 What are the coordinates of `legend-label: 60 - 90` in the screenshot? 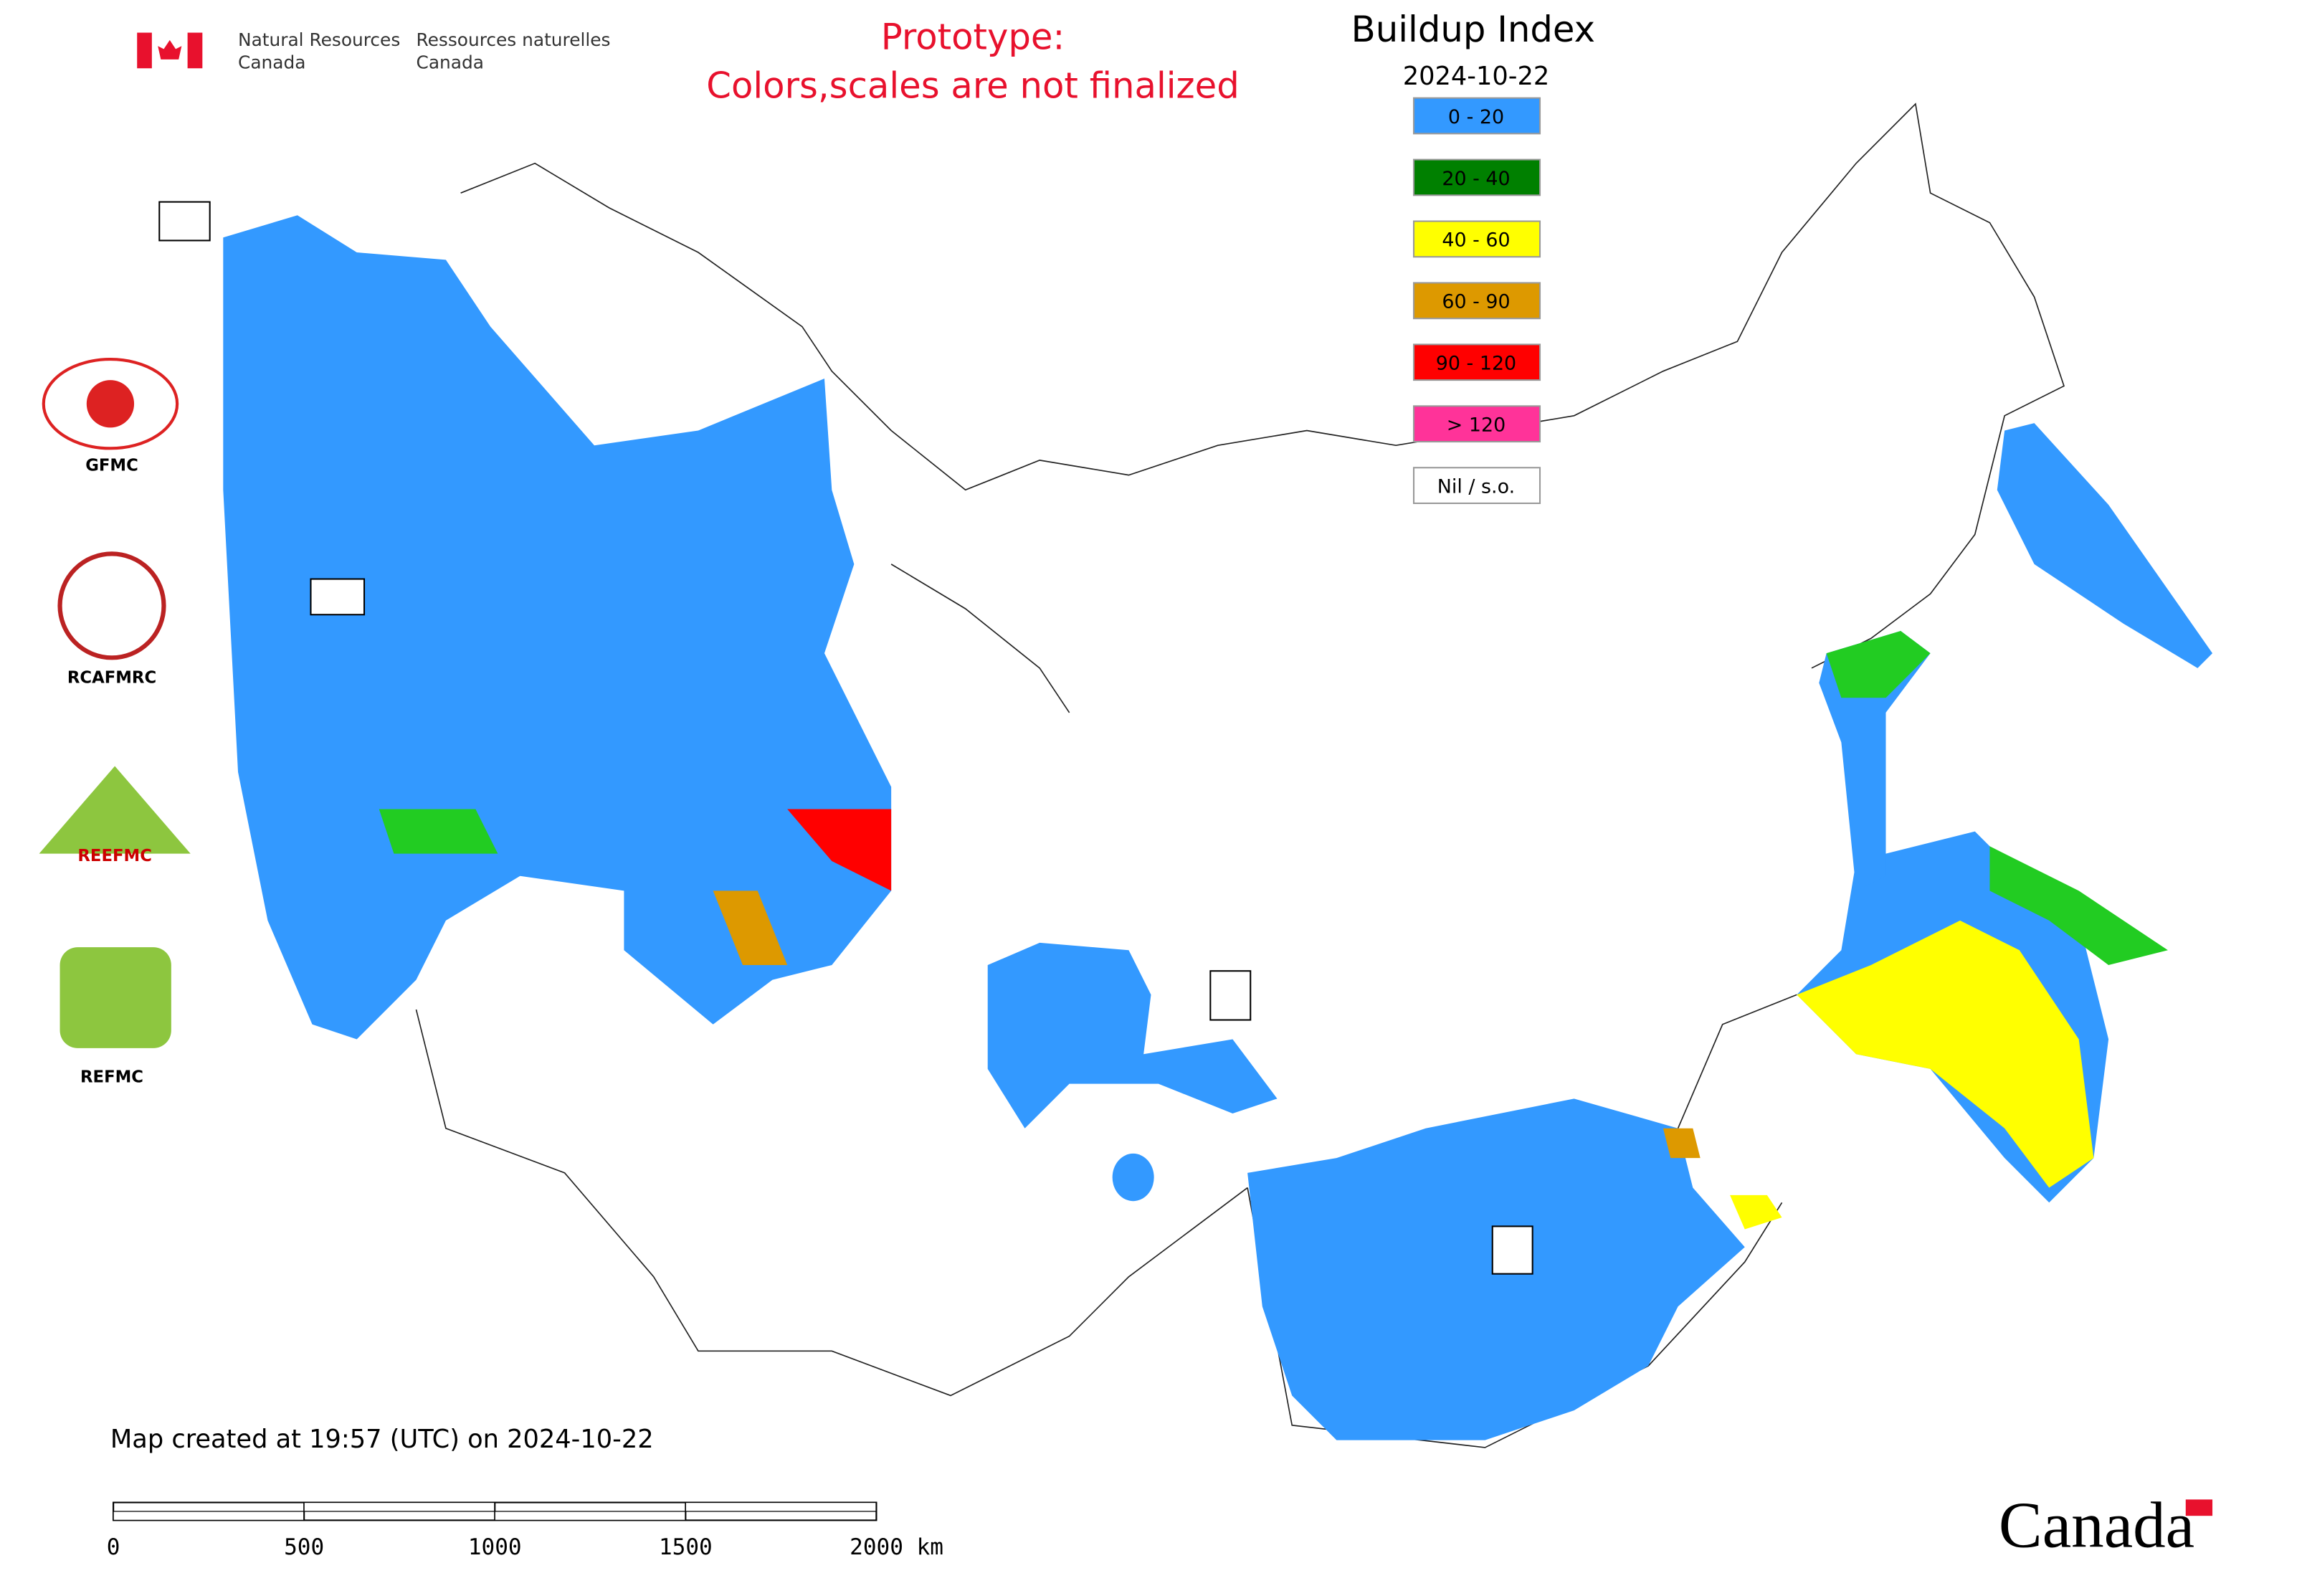 It's located at (1476, 302).